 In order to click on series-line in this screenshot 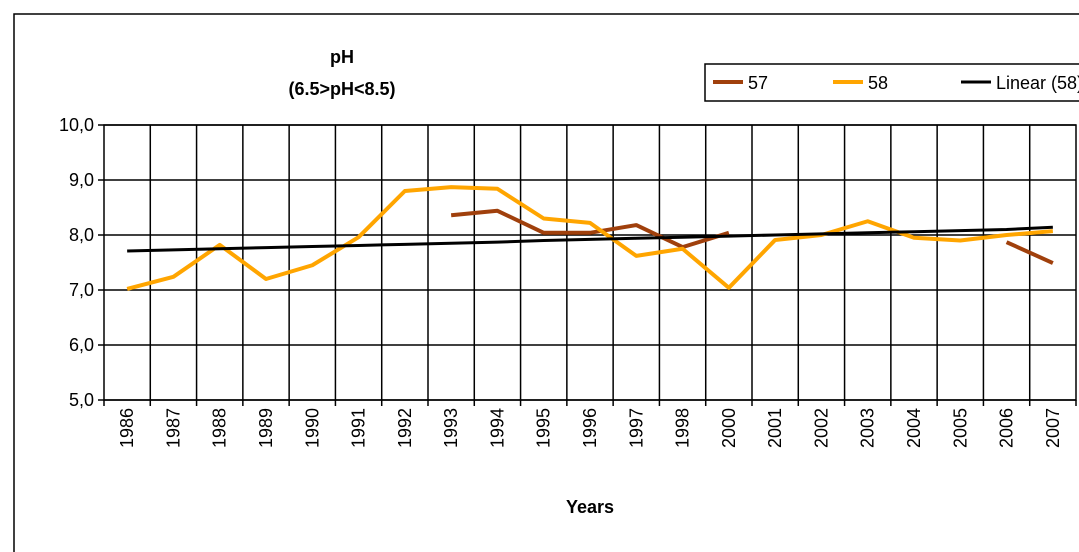, I will do `click(590, 239)`.